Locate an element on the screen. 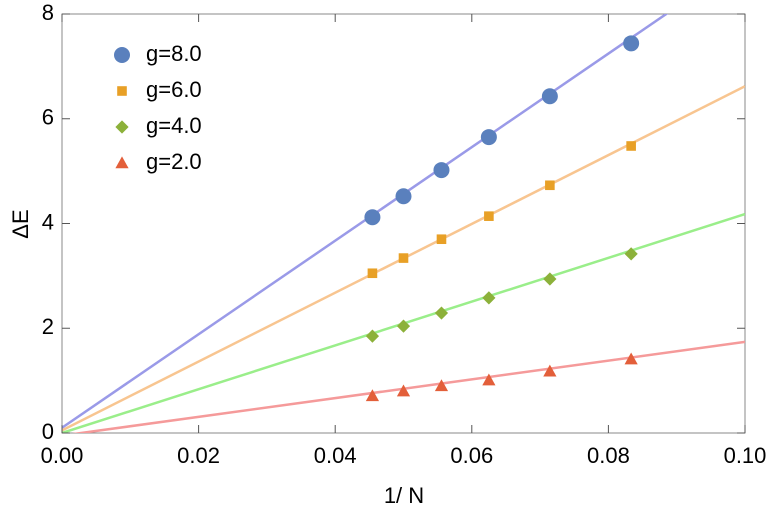 Image resolution: width=772 pixels, height=517 pixels. y-tick-label: 0 is located at coordinates (48, 431).